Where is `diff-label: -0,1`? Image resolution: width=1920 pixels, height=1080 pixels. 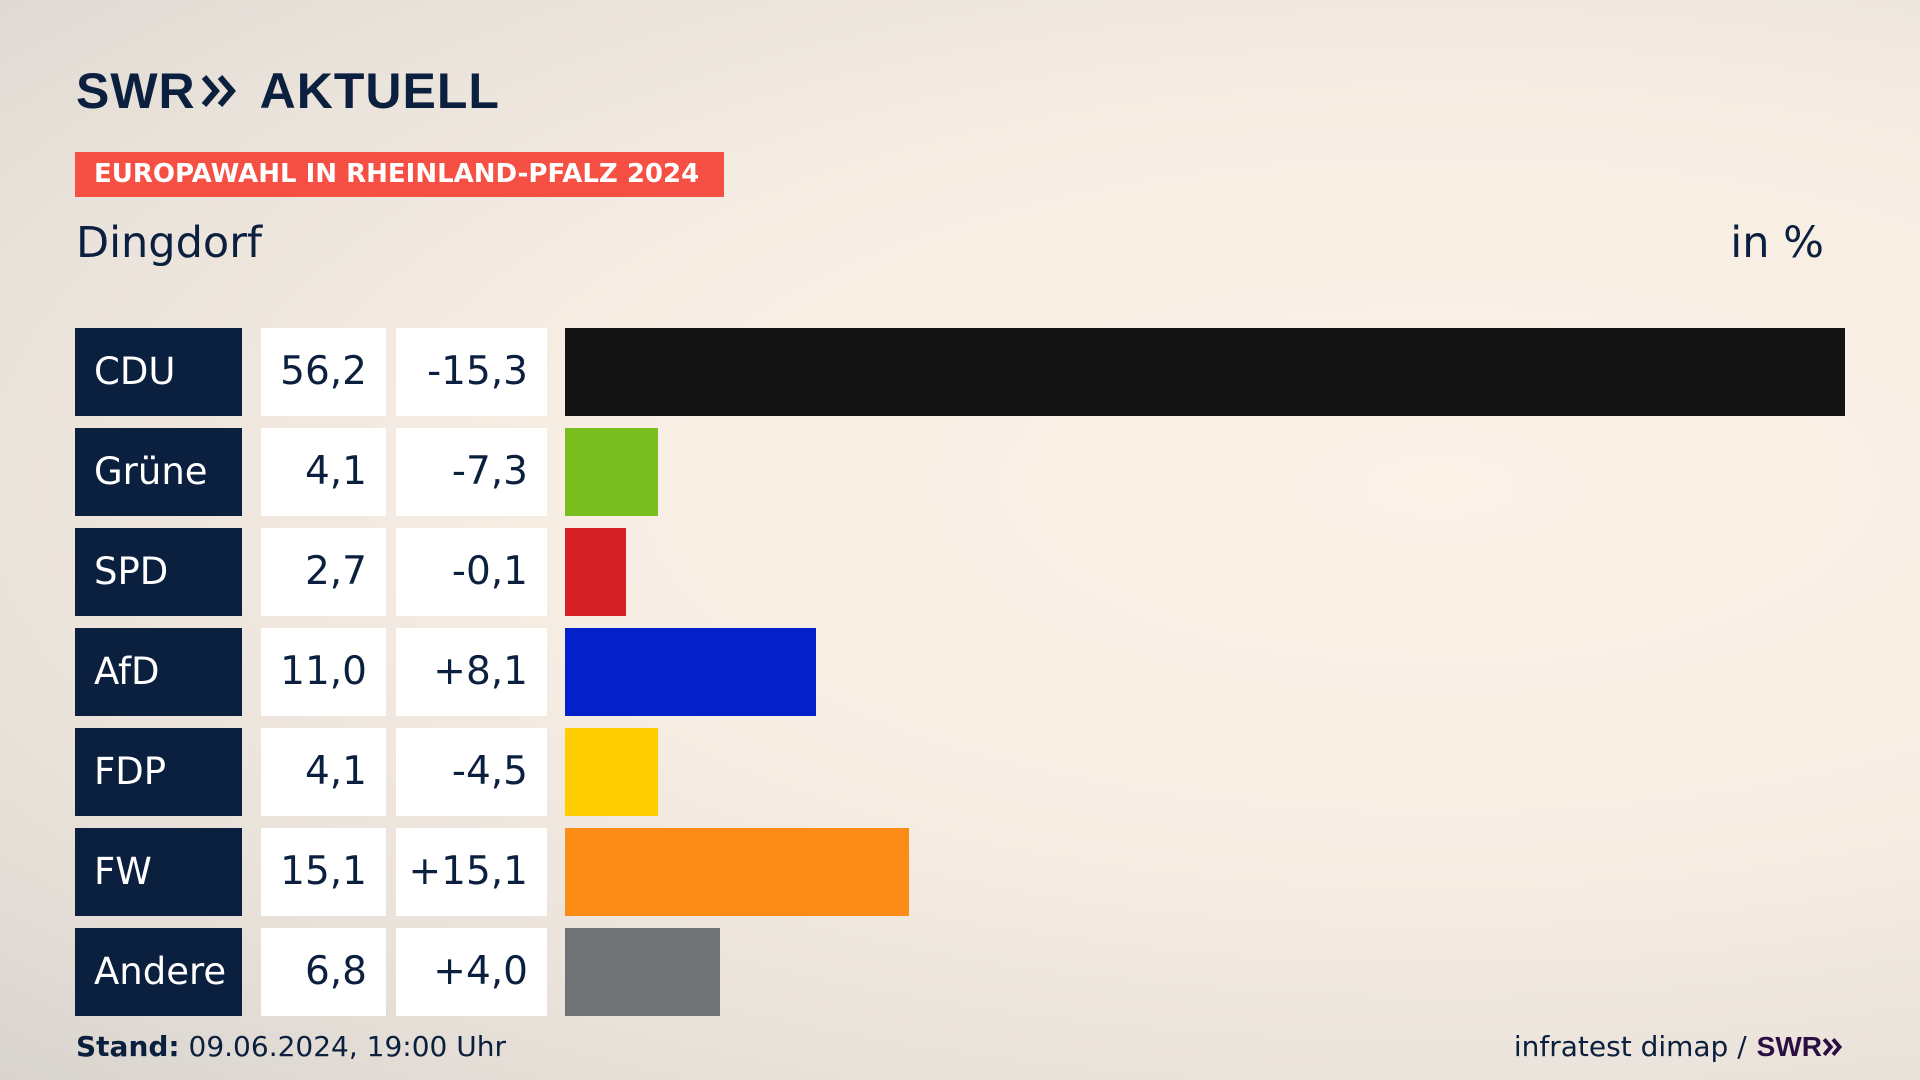
diff-label: -0,1 is located at coordinates (471, 572).